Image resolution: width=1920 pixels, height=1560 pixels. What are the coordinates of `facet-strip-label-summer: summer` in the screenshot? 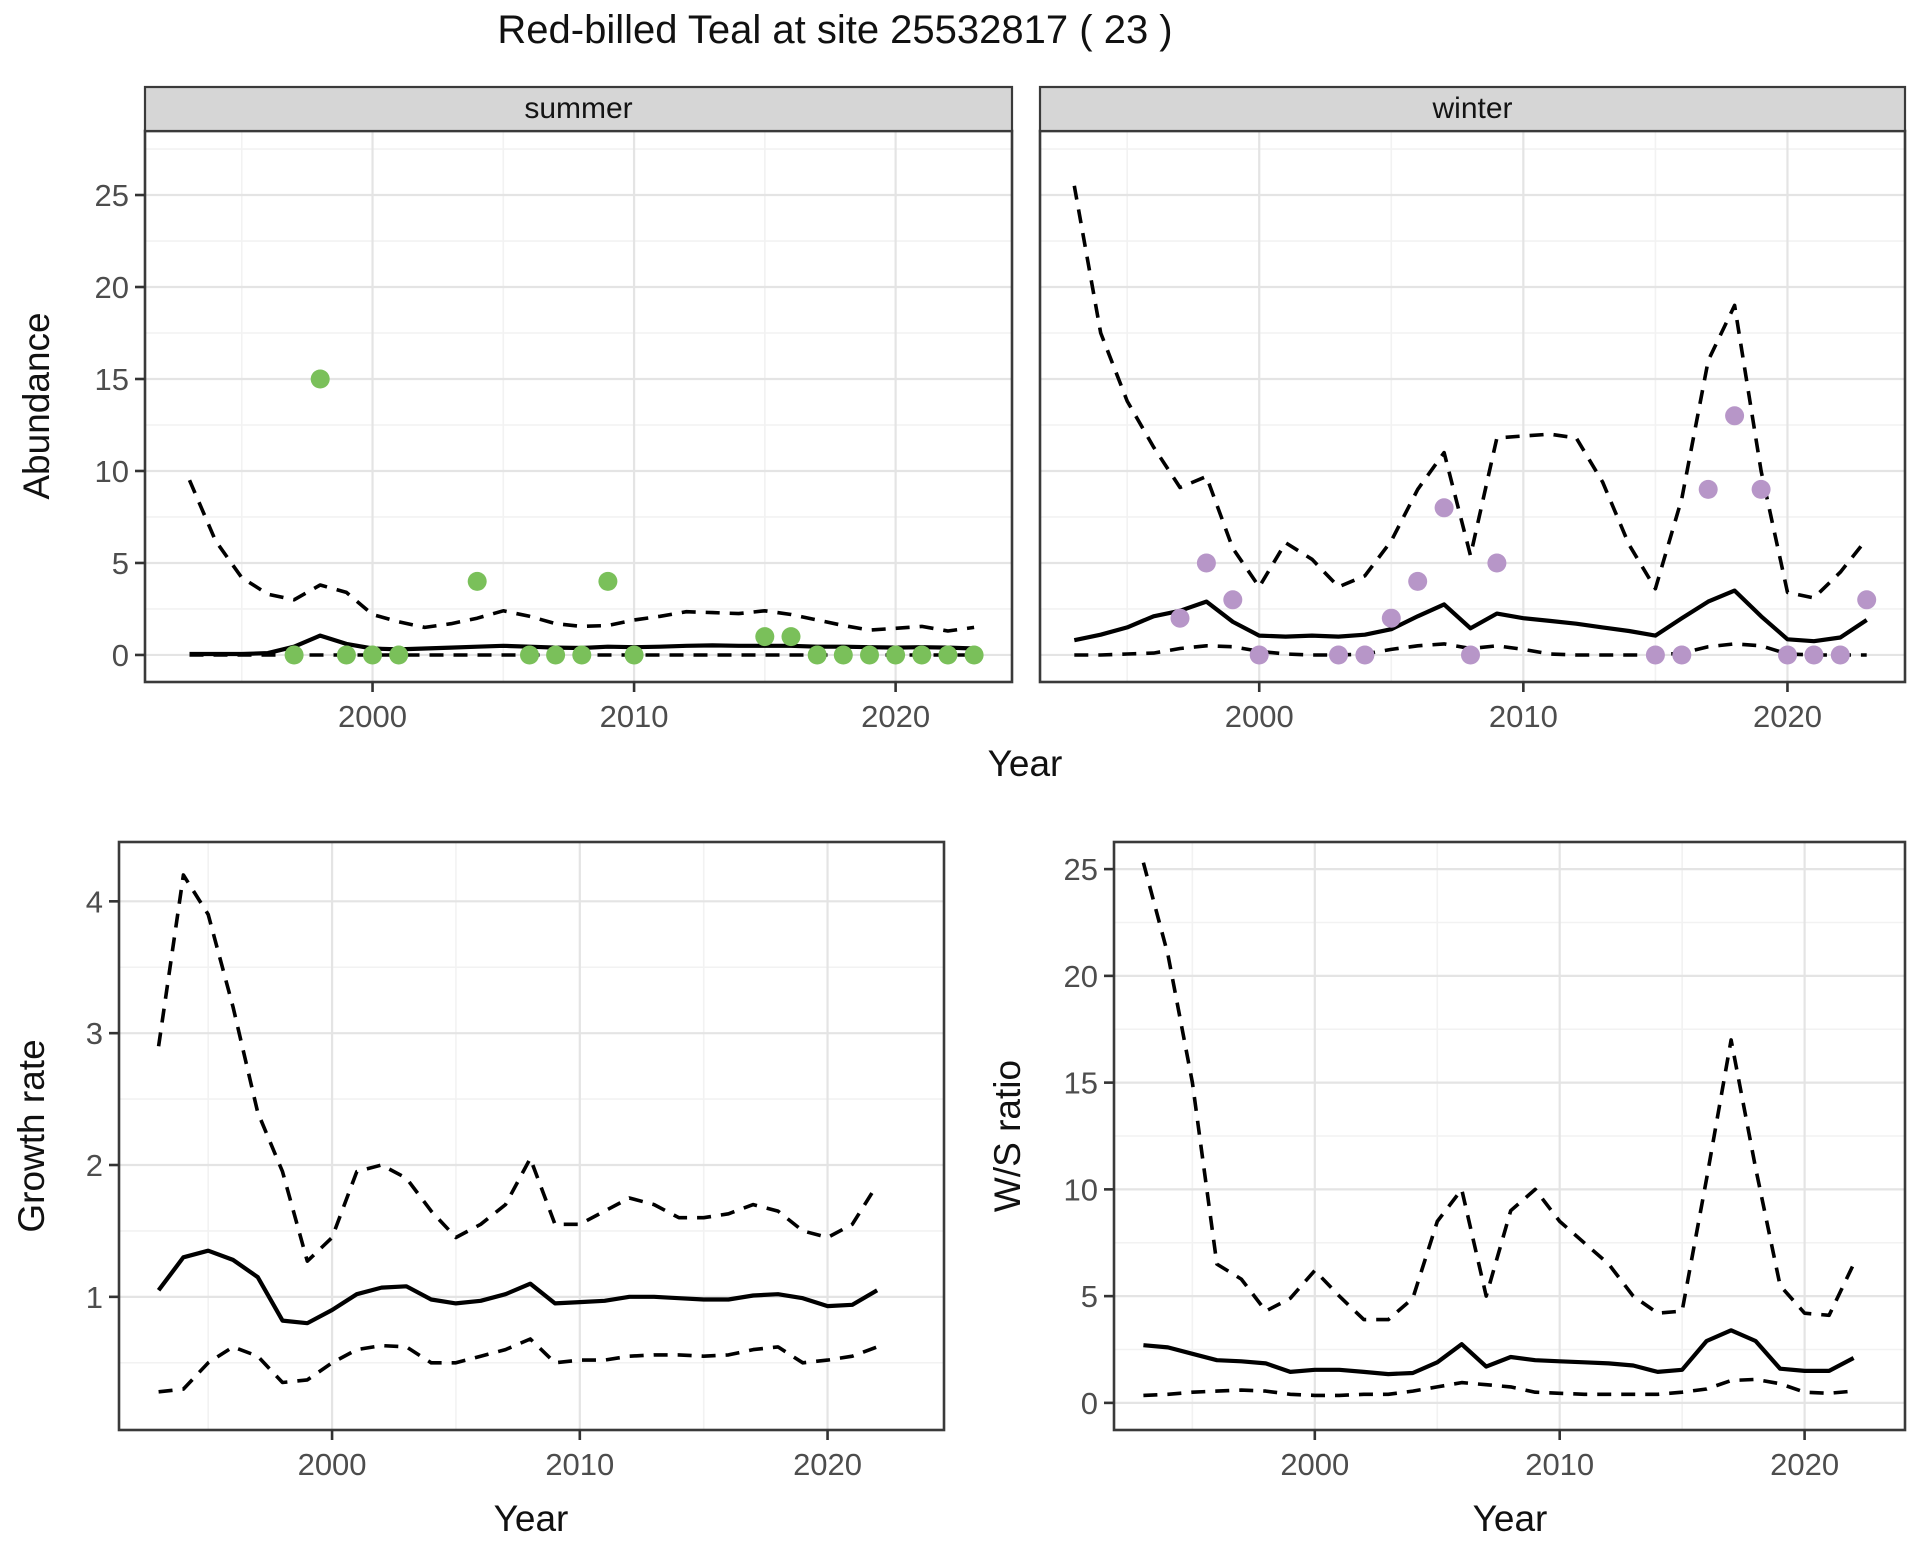 It's located at (578, 108).